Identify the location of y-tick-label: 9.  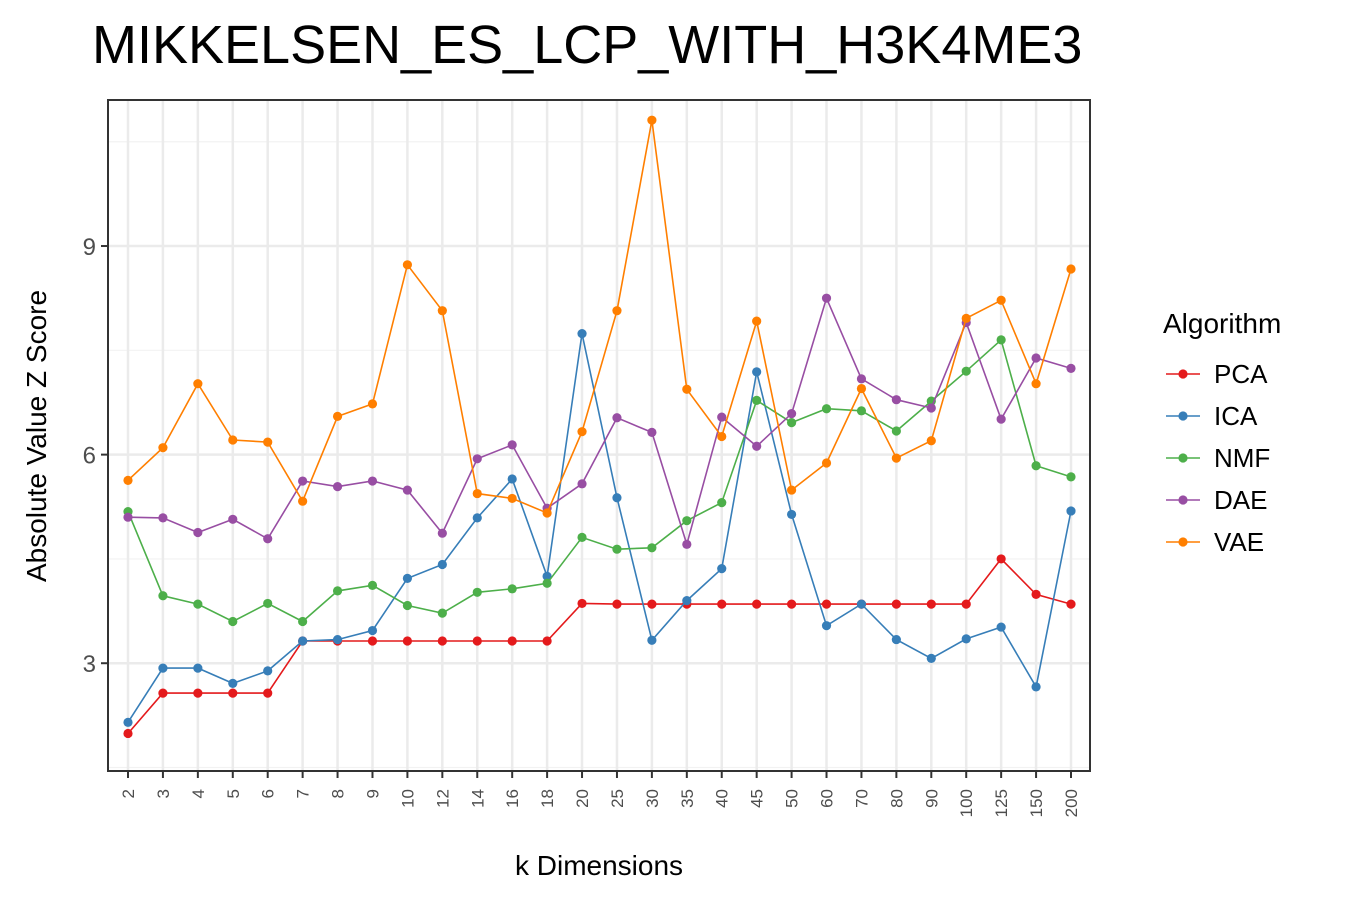
(89, 247).